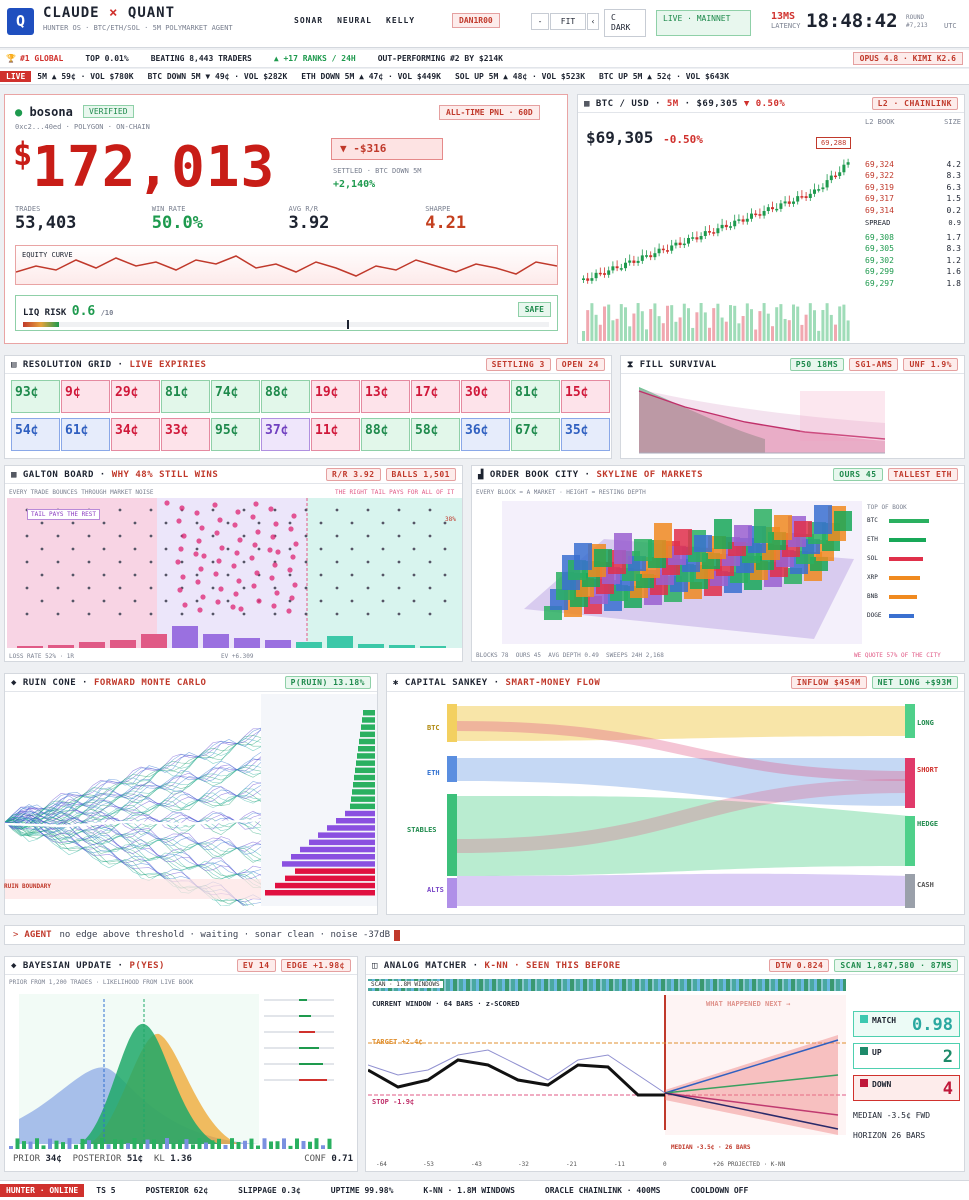 The image size is (969, 1200). I want to click on galton-bin, so click(278, 644).